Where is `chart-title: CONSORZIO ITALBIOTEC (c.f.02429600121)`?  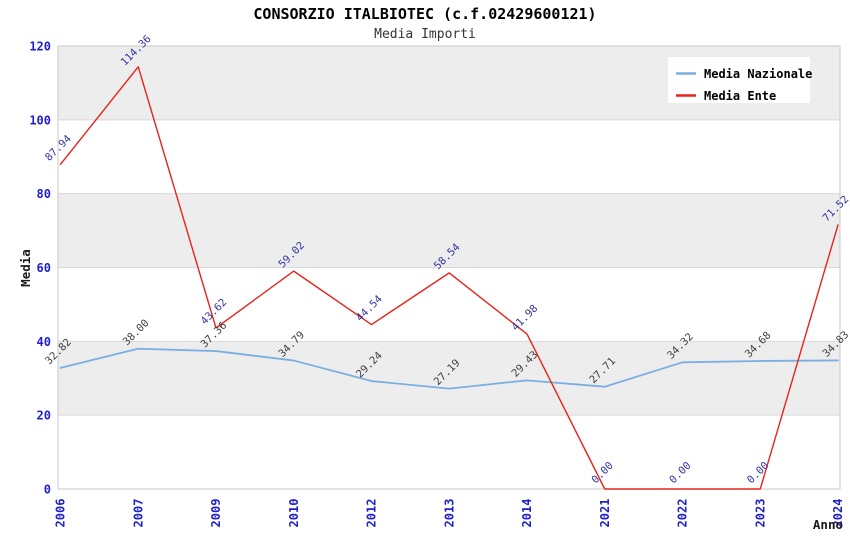 chart-title: CONSORZIO ITALBIOTEC (c.f.02429600121) is located at coordinates (424, 14).